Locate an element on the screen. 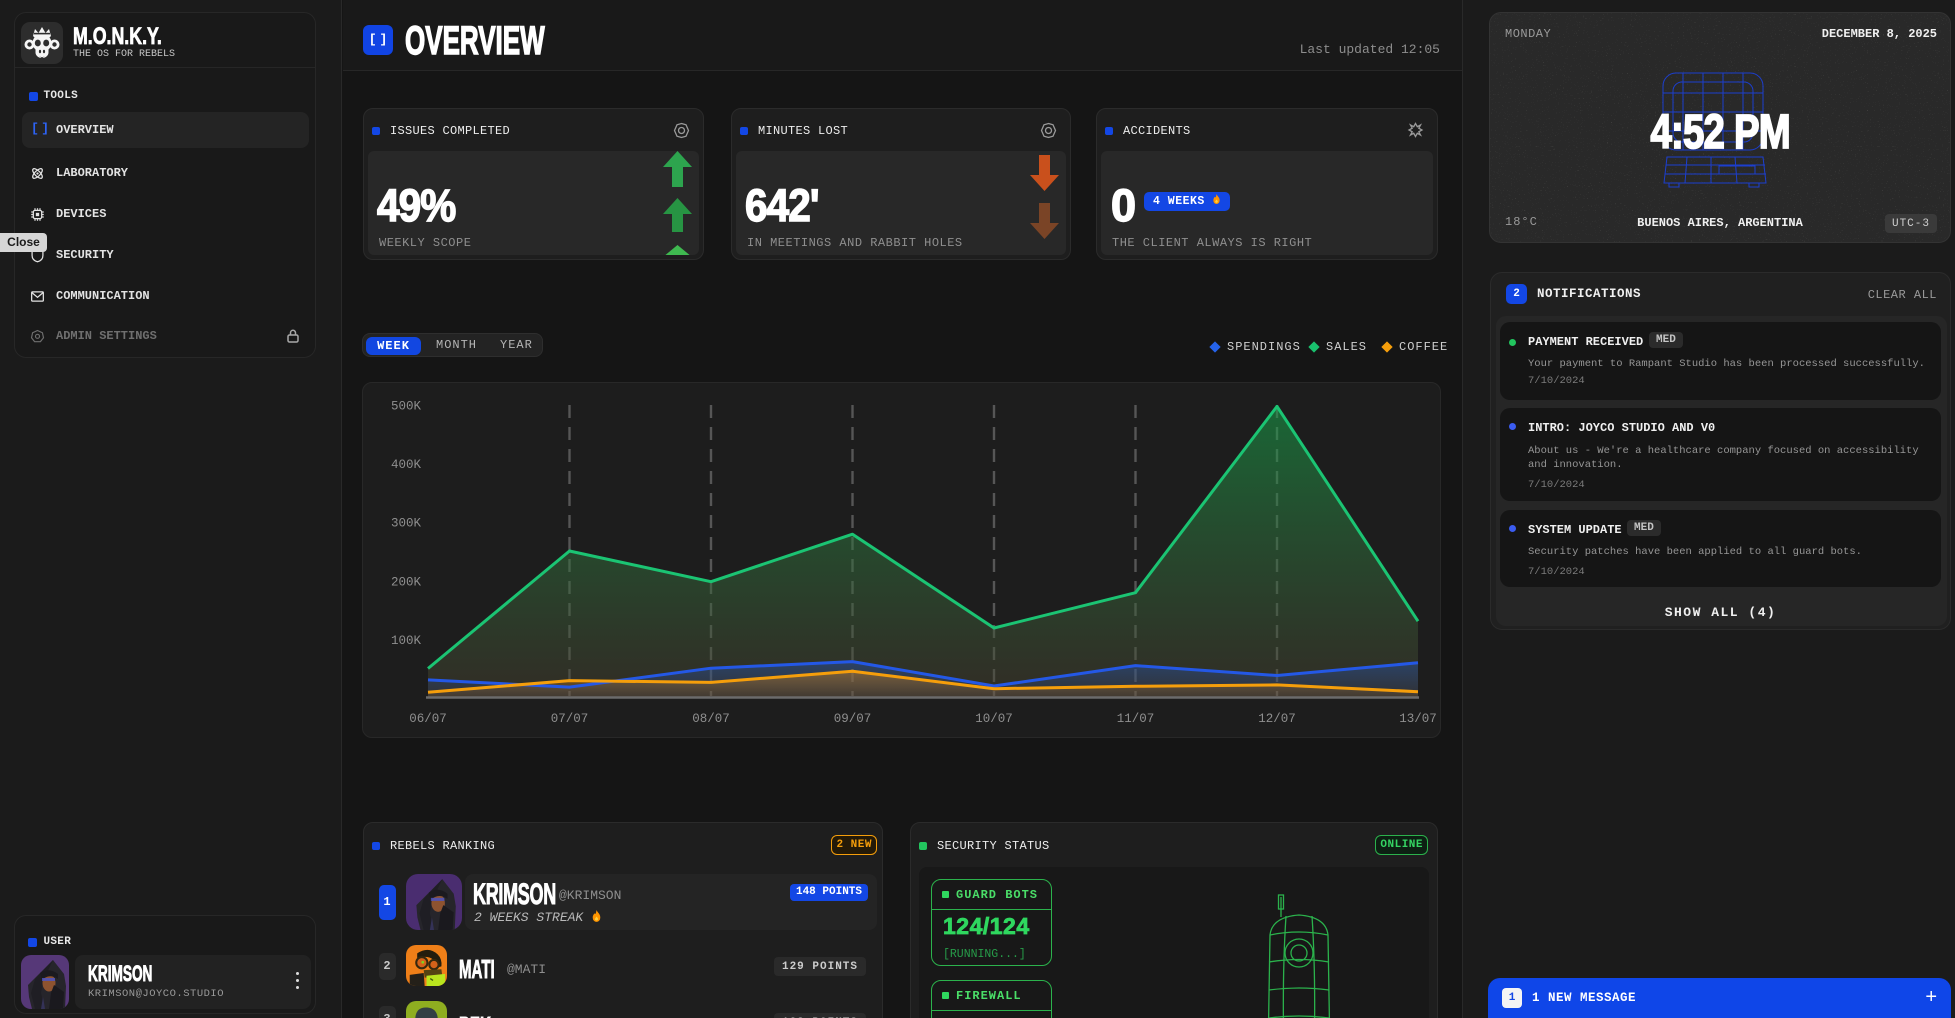 The width and height of the screenshot is (1955, 1018). svg-text: 13/07 is located at coordinates (1418, 719).